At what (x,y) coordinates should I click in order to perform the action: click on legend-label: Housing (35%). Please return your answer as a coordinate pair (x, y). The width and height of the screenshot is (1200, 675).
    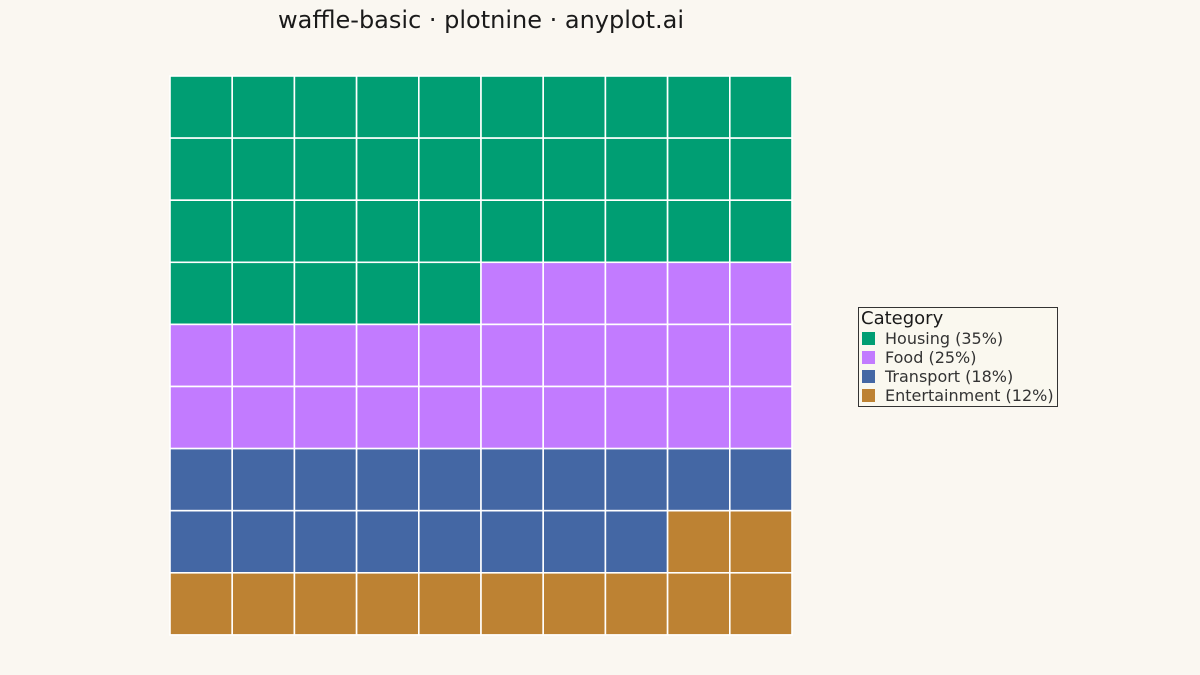
    Looking at the image, I should click on (944, 338).